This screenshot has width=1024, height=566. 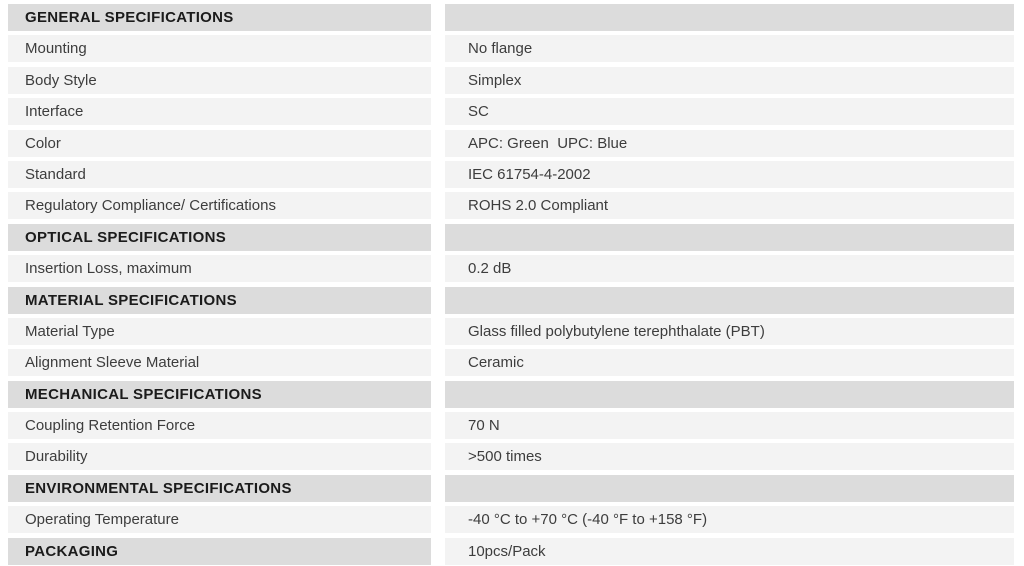 I want to click on table-row: ENVIRONMENTAL SPECIFICATIONS, so click(x=516, y=488).